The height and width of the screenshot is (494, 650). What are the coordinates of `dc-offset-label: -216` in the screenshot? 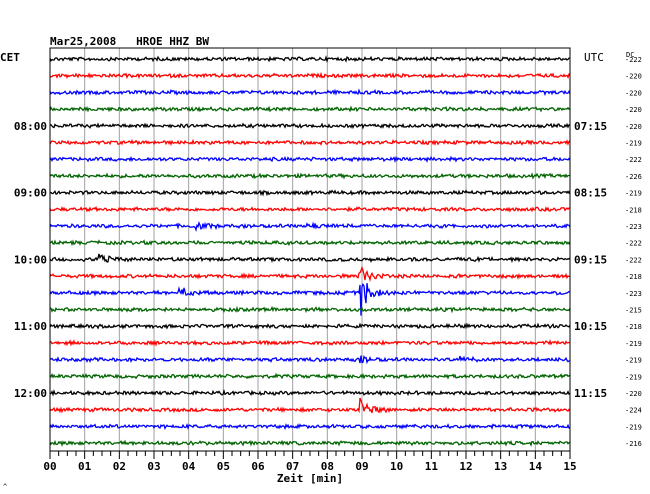 It's located at (633, 444).